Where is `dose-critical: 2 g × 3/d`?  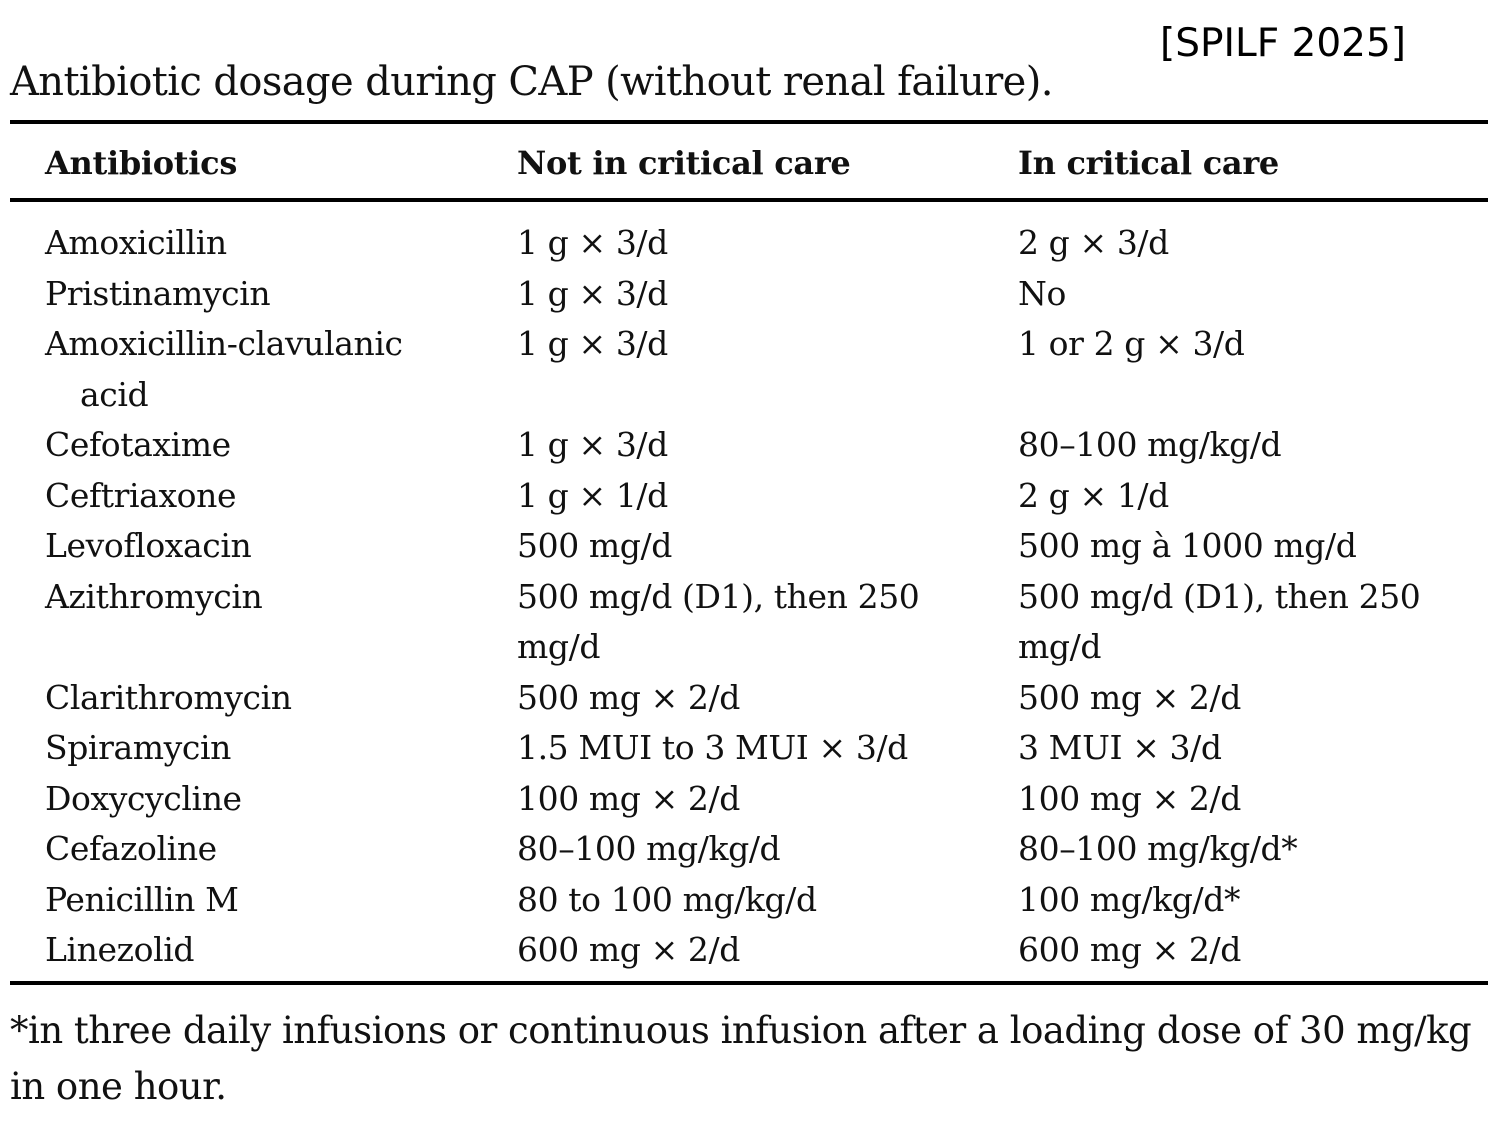
dose-critical: 2 g × 3/d is located at coordinates (1093, 242).